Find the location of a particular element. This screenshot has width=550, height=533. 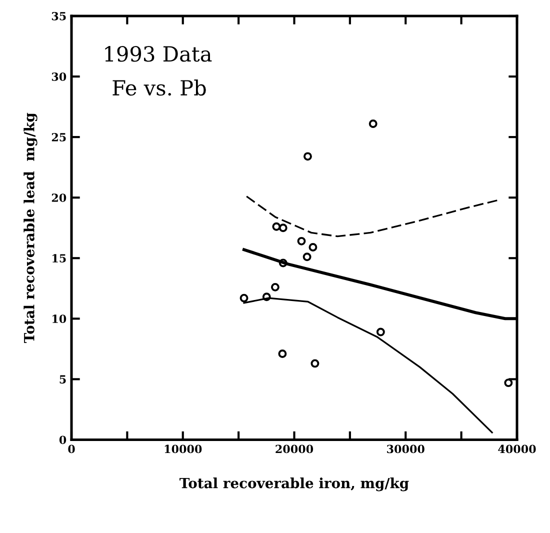

x-tick-label: 20000 is located at coordinates (295, 449).